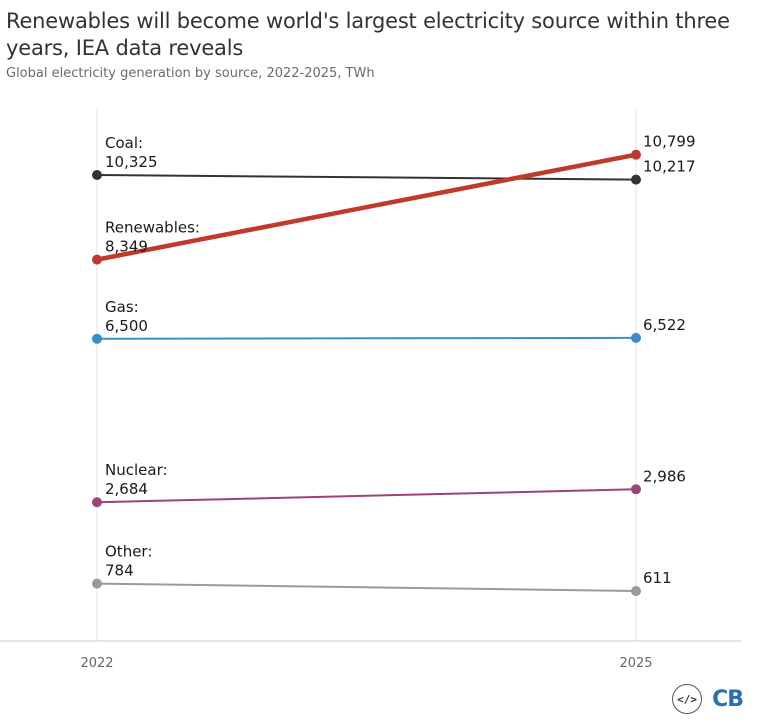 The width and height of the screenshot is (771, 722). What do you see at coordinates (687, 699) in the screenshot?
I see `code-embed-icon: </>` at bounding box center [687, 699].